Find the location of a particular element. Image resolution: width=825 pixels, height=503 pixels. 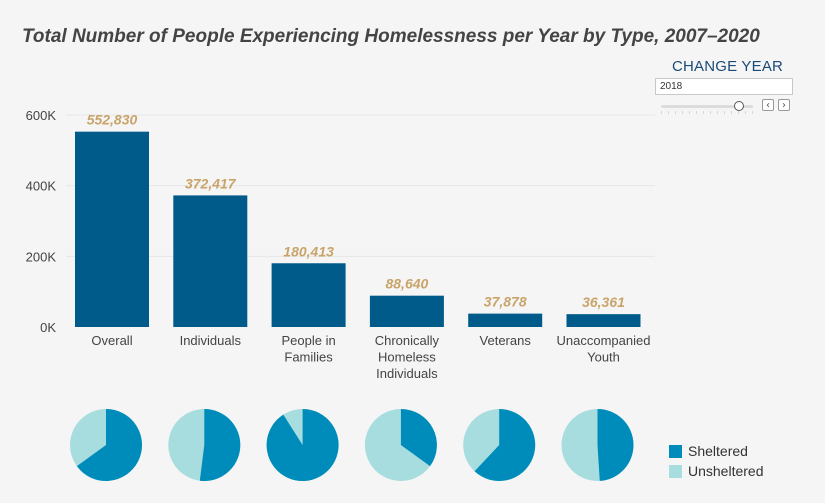

y-tick-label: 400K is located at coordinates (41, 186).